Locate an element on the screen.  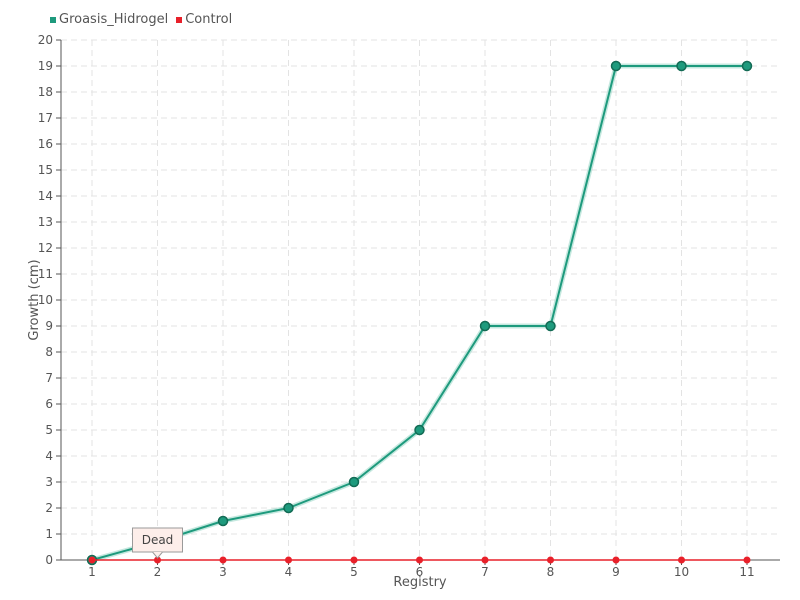
y-tick-label: 7 is located at coordinates (49, 378).